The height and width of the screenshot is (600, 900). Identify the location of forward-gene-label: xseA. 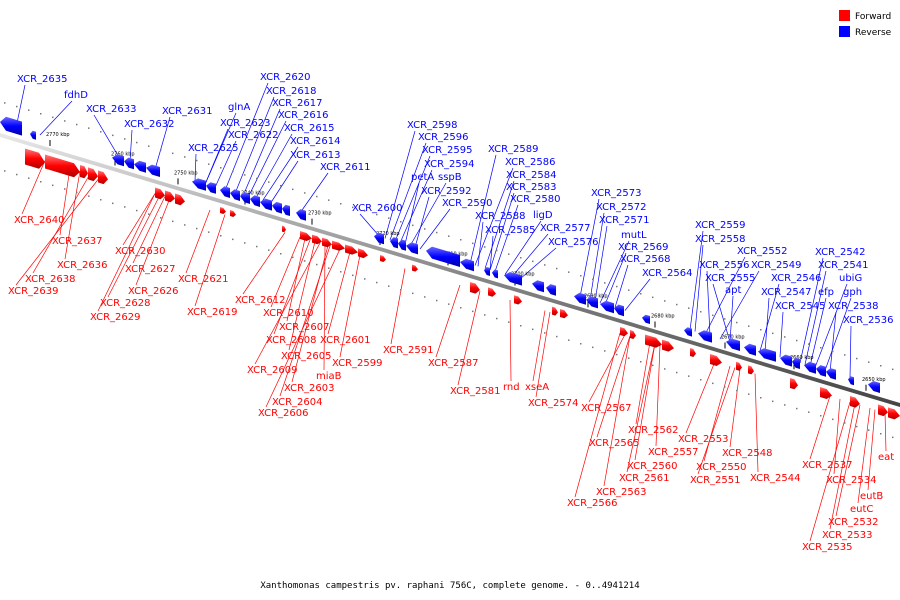
(537, 387).